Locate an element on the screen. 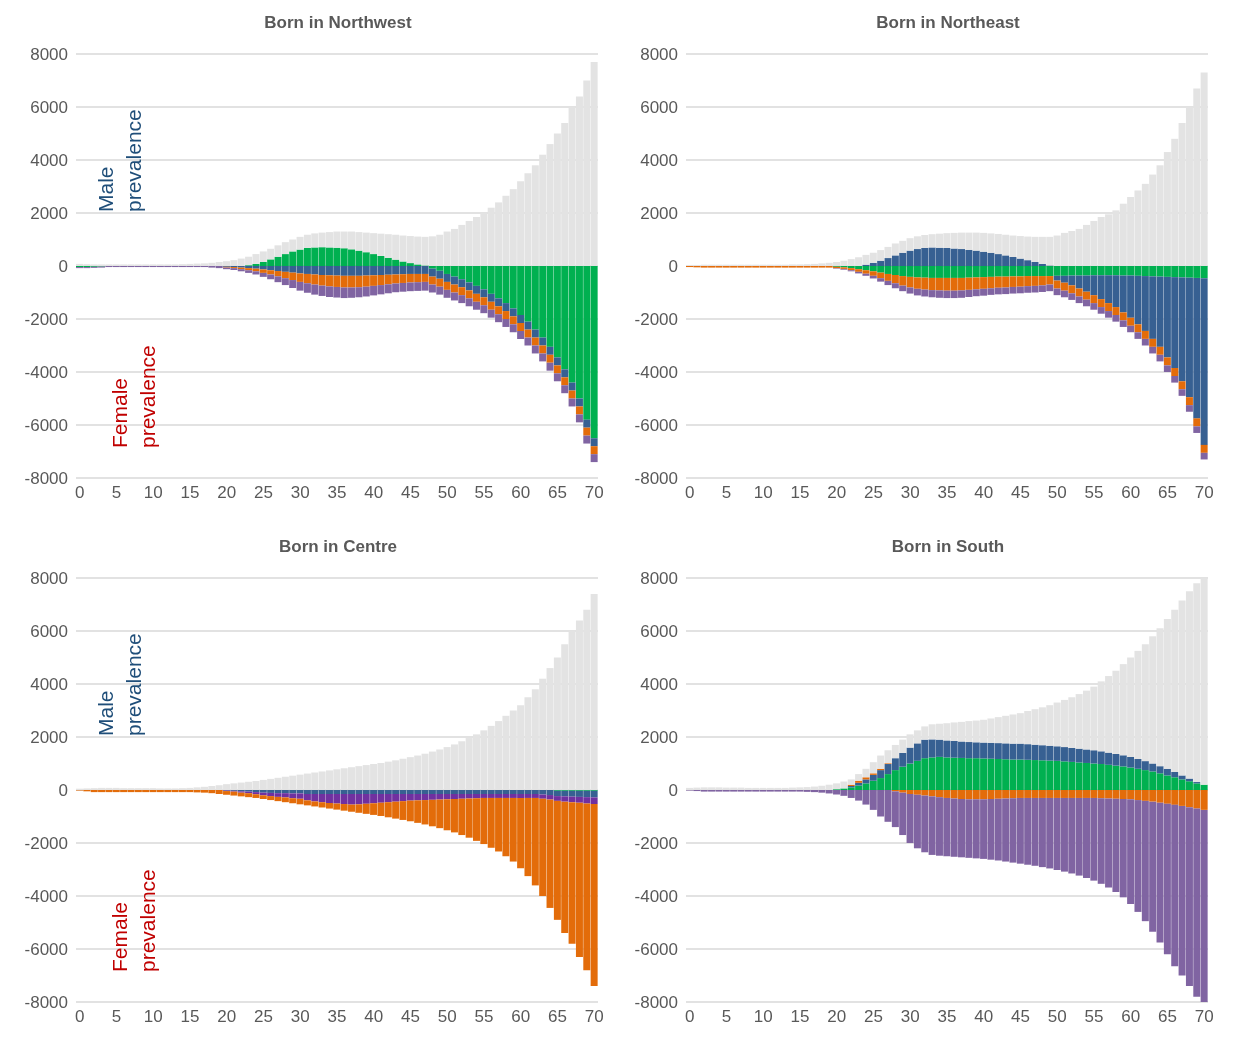 The width and height of the screenshot is (1236, 1059). chart-title: Born in Centre is located at coordinates (338, 547).